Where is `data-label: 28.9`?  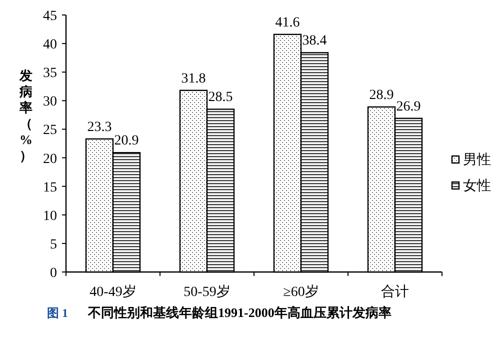
data-label: 28.9 is located at coordinates (381, 95).